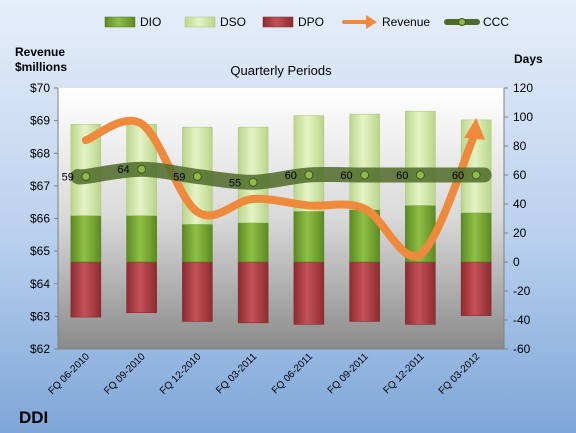 The width and height of the screenshot is (576, 433). What do you see at coordinates (528, 59) in the screenshot?
I see `y-right-label: Days` at bounding box center [528, 59].